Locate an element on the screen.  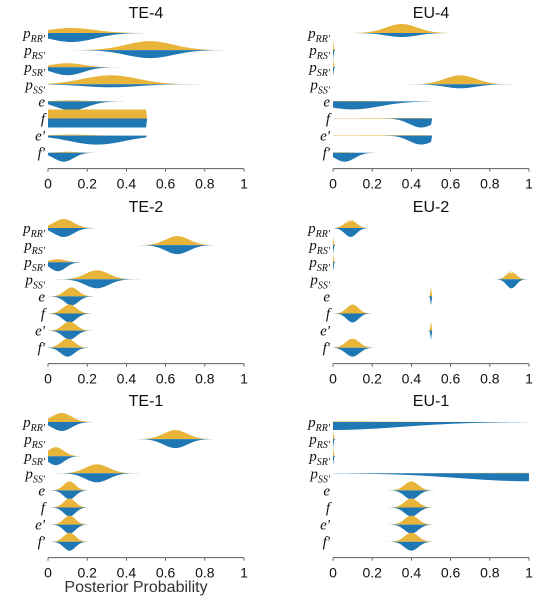
panel-title: TE-4 is located at coordinates (146, 13).